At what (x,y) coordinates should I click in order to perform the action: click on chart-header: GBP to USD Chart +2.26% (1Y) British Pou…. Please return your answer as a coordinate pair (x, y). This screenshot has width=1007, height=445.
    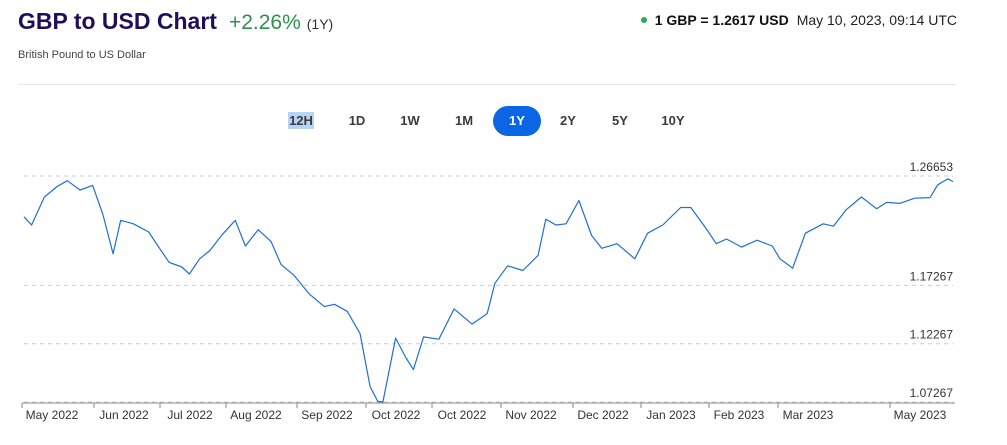
    Looking at the image, I should click on (487, 38).